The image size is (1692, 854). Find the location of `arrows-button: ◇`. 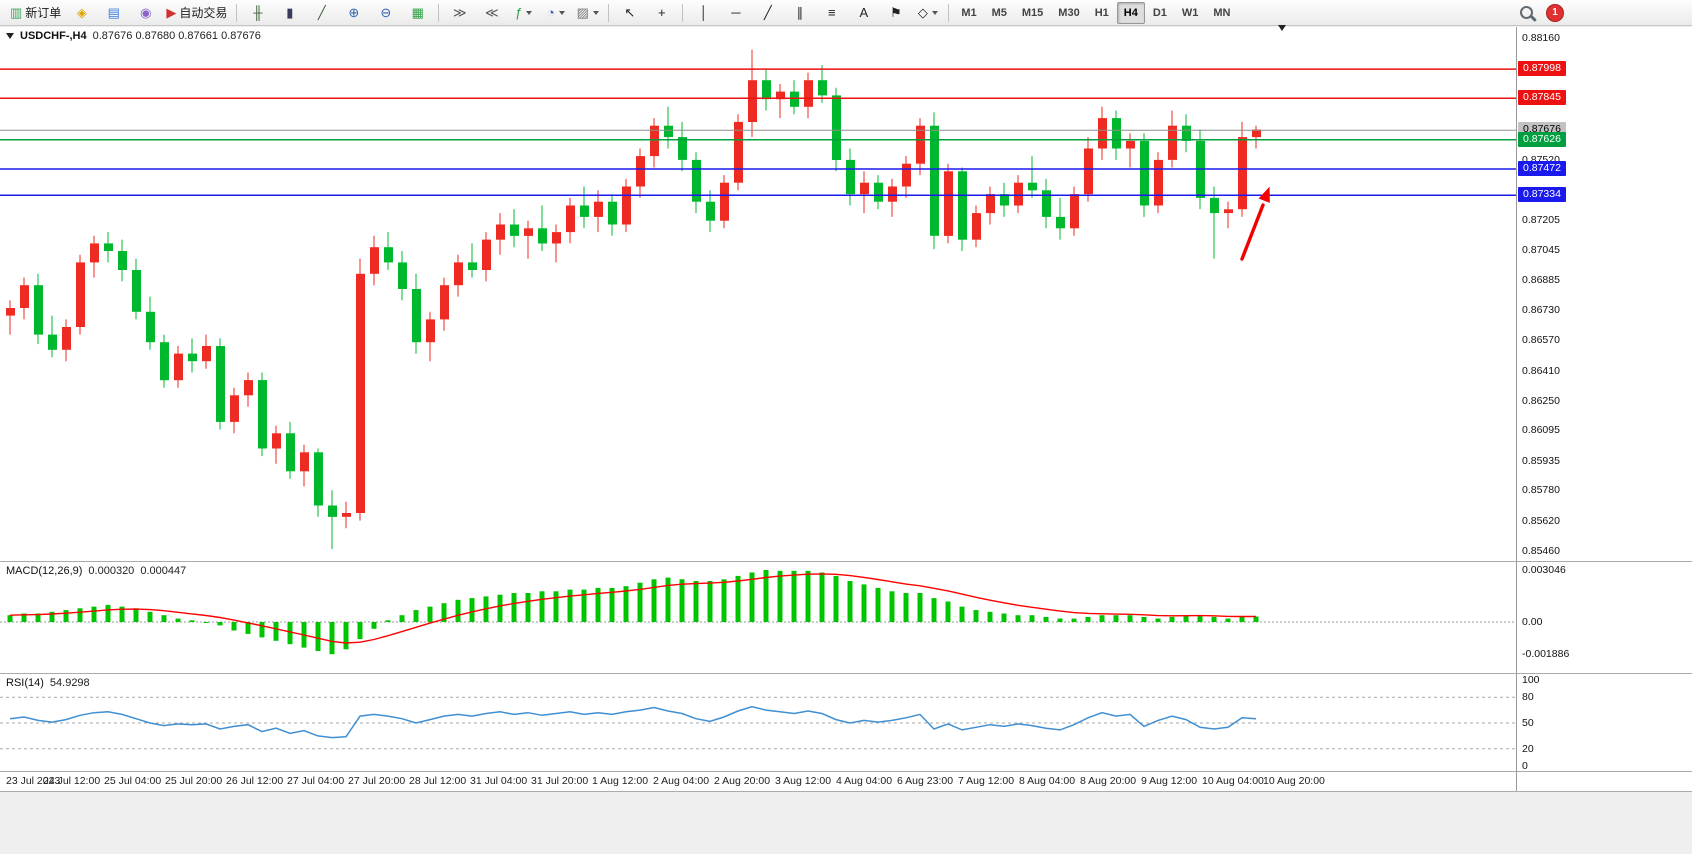

arrows-button: ◇ is located at coordinates (927, 13).